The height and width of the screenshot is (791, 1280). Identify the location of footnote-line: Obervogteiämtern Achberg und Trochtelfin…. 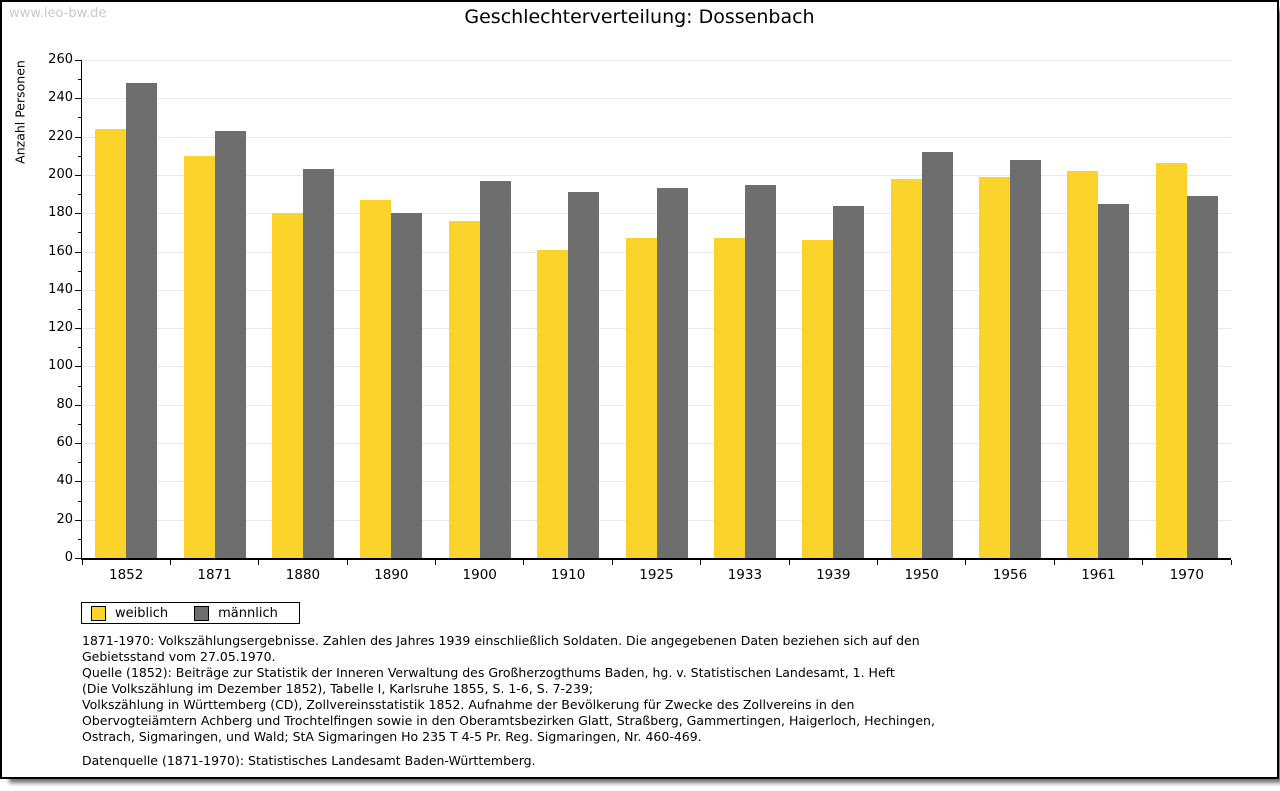
(508, 720).